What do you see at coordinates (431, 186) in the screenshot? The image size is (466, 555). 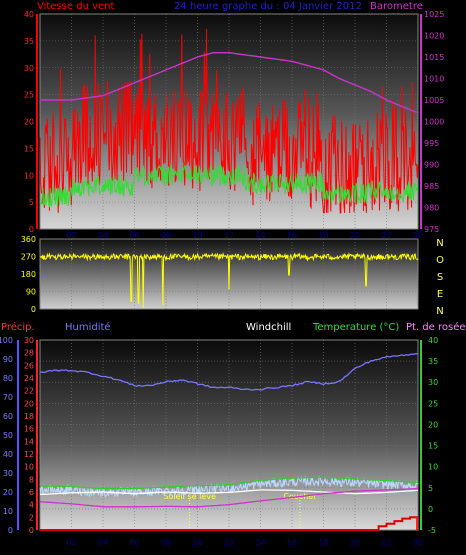 I see `baro-tick-label: 985` at bounding box center [431, 186].